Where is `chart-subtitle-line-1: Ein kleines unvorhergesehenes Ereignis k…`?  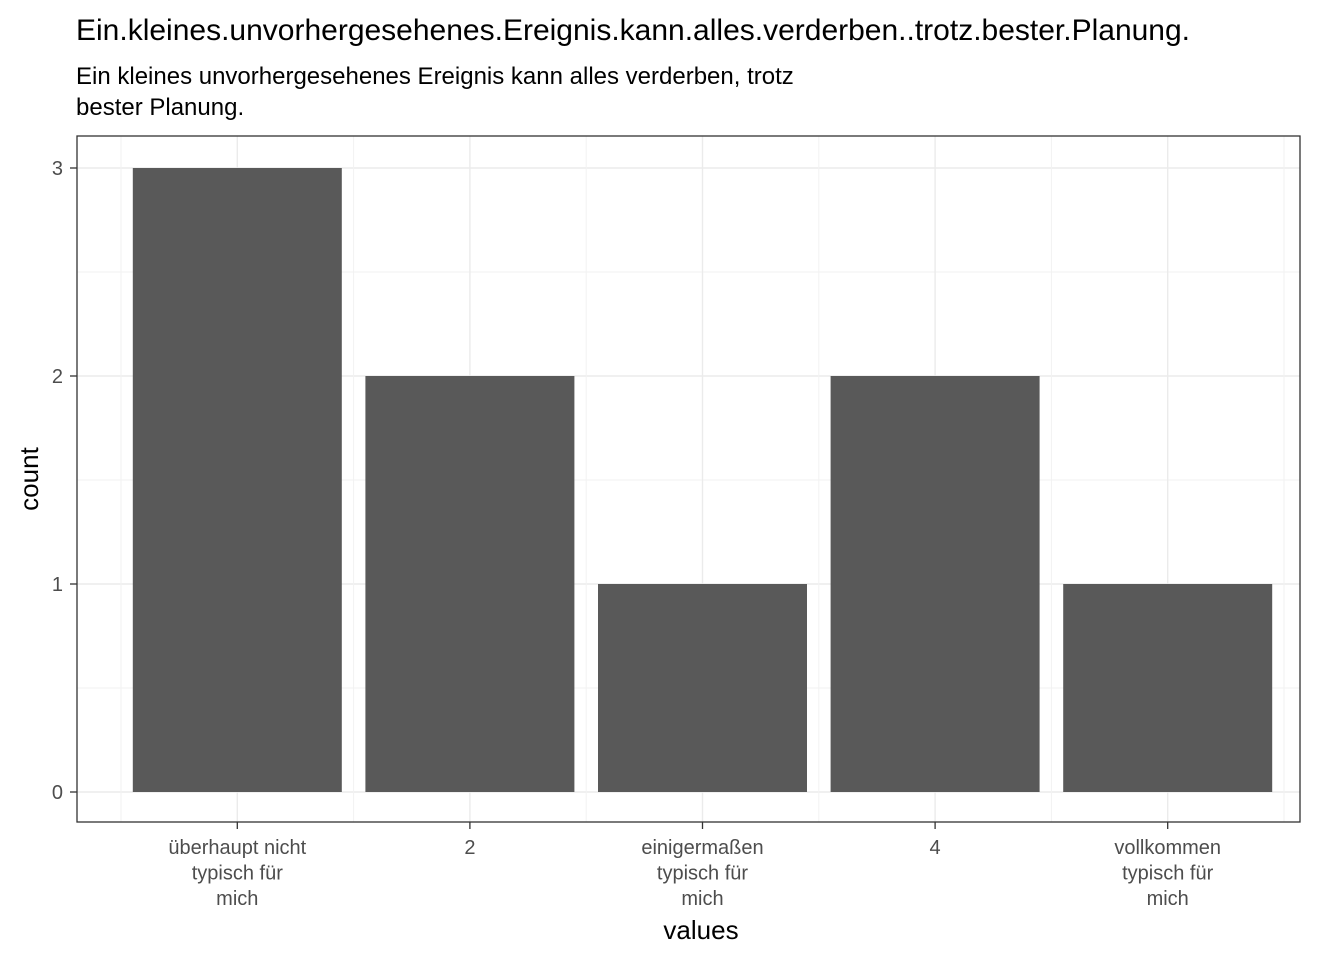
chart-subtitle-line-1: Ein kleines unvorhergesehenes Ereignis k… is located at coordinates (435, 76).